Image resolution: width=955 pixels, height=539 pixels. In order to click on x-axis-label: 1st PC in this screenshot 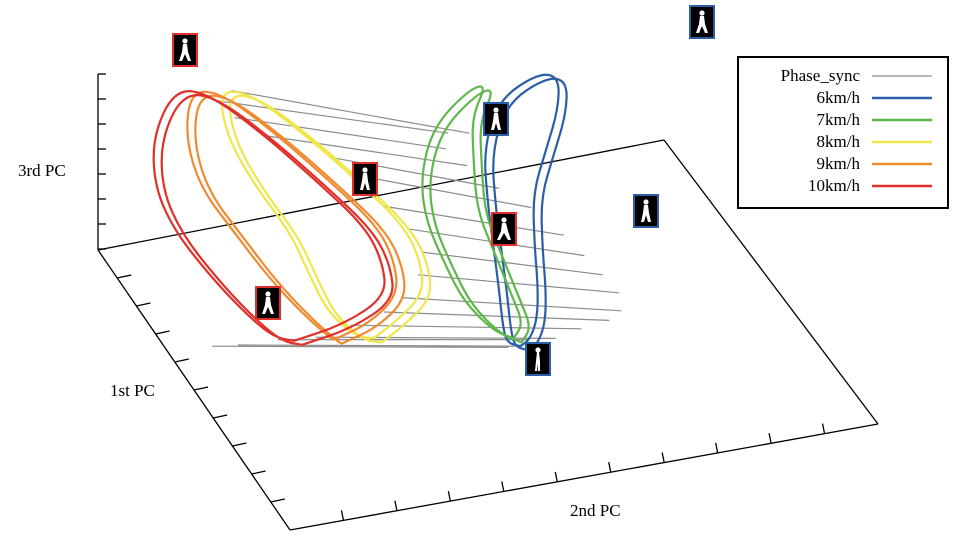, I will do `click(132, 390)`.